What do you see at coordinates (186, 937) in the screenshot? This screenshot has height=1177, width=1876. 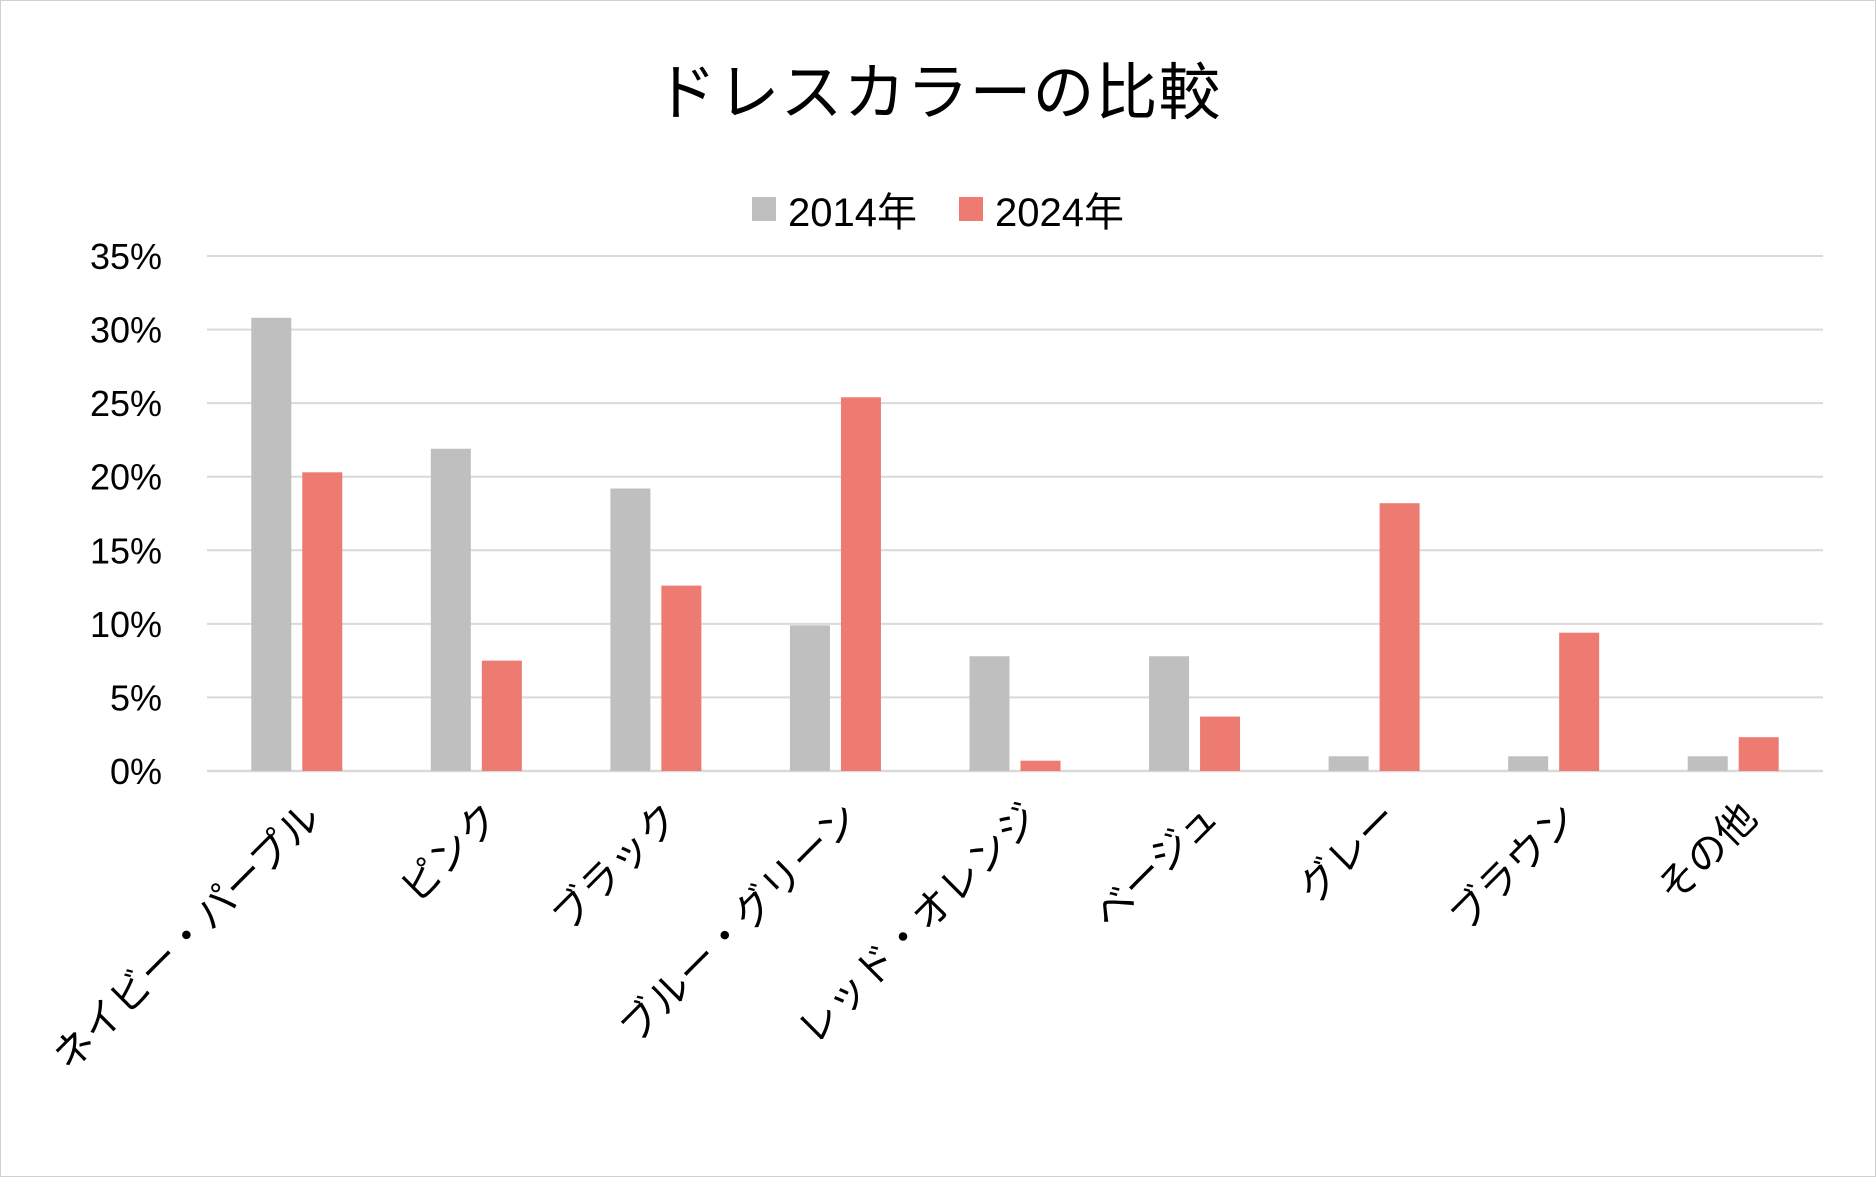 I see `x-tick-label: ネイビー・パープル` at bounding box center [186, 937].